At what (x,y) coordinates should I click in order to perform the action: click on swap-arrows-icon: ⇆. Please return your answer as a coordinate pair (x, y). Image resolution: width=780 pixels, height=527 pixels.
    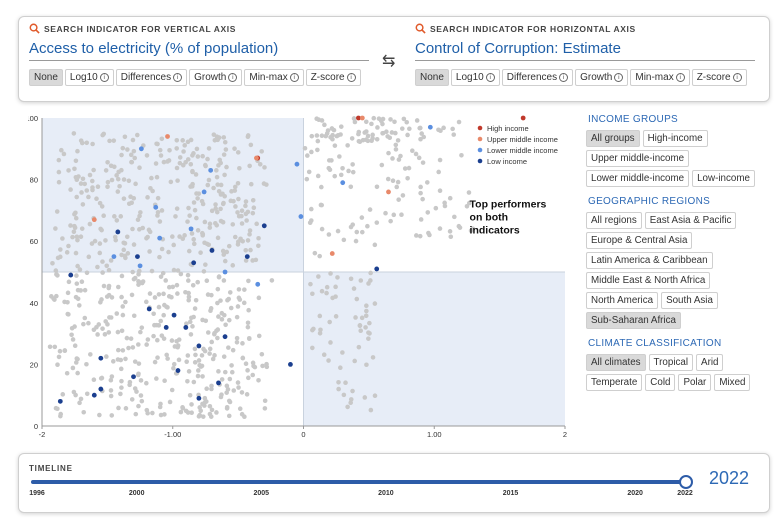
    Looking at the image, I should click on (389, 61).